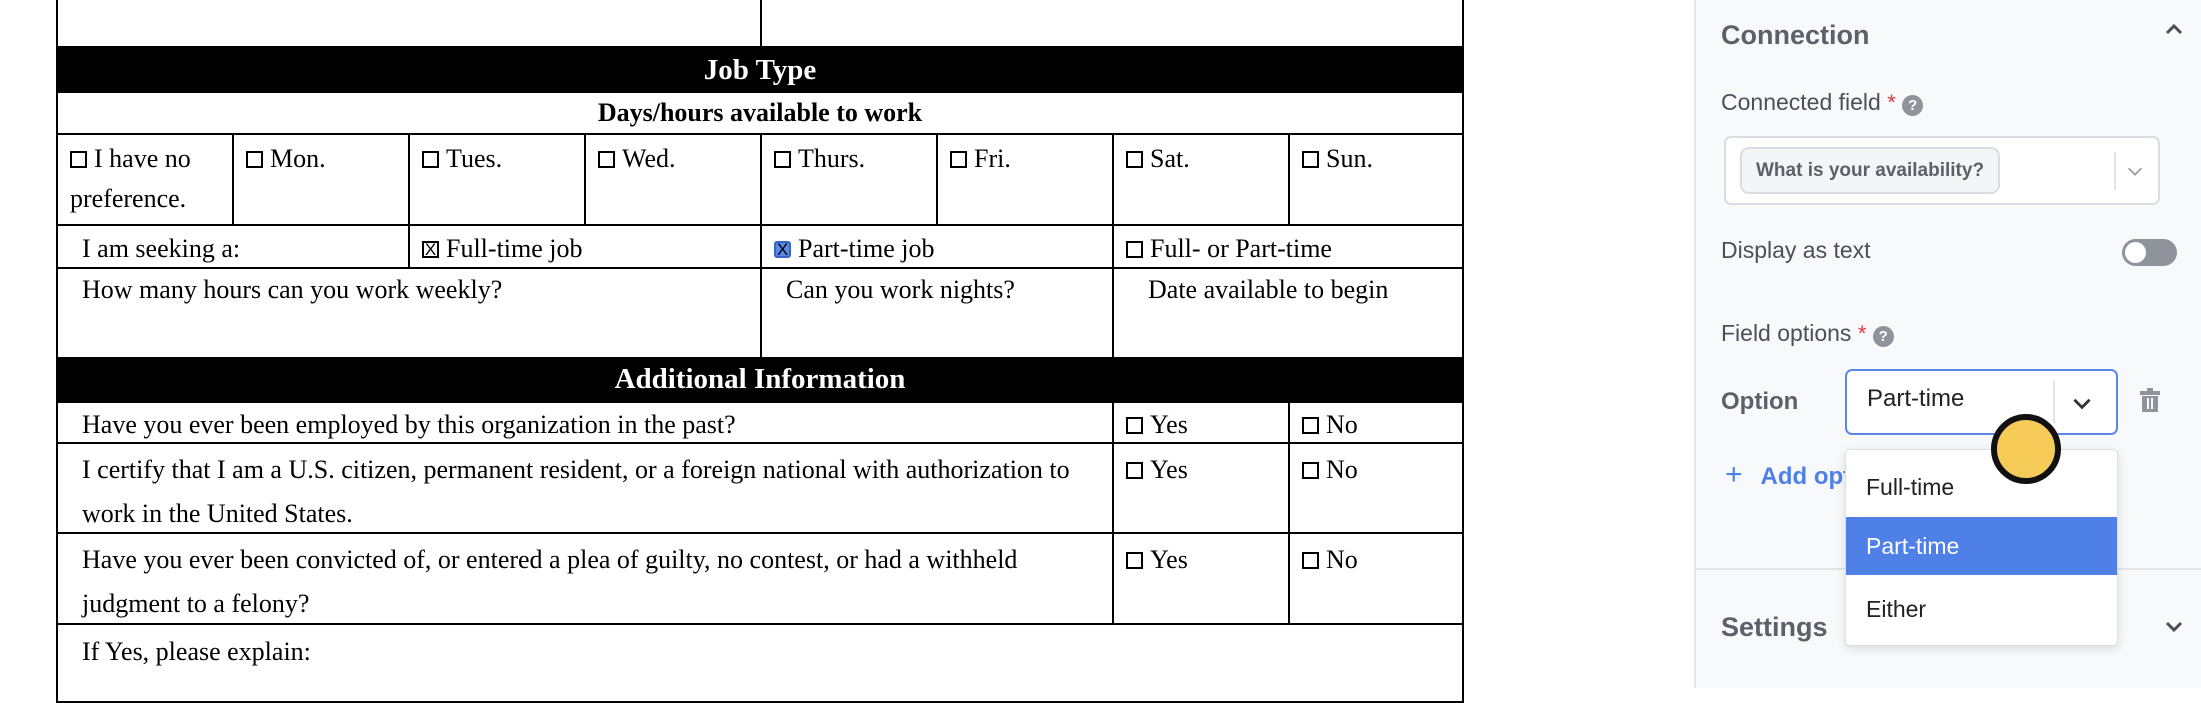 This screenshot has height=703, width=2201. Describe the element at coordinates (1112, 24) in the screenshot. I see `form-cell-top-right` at that location.